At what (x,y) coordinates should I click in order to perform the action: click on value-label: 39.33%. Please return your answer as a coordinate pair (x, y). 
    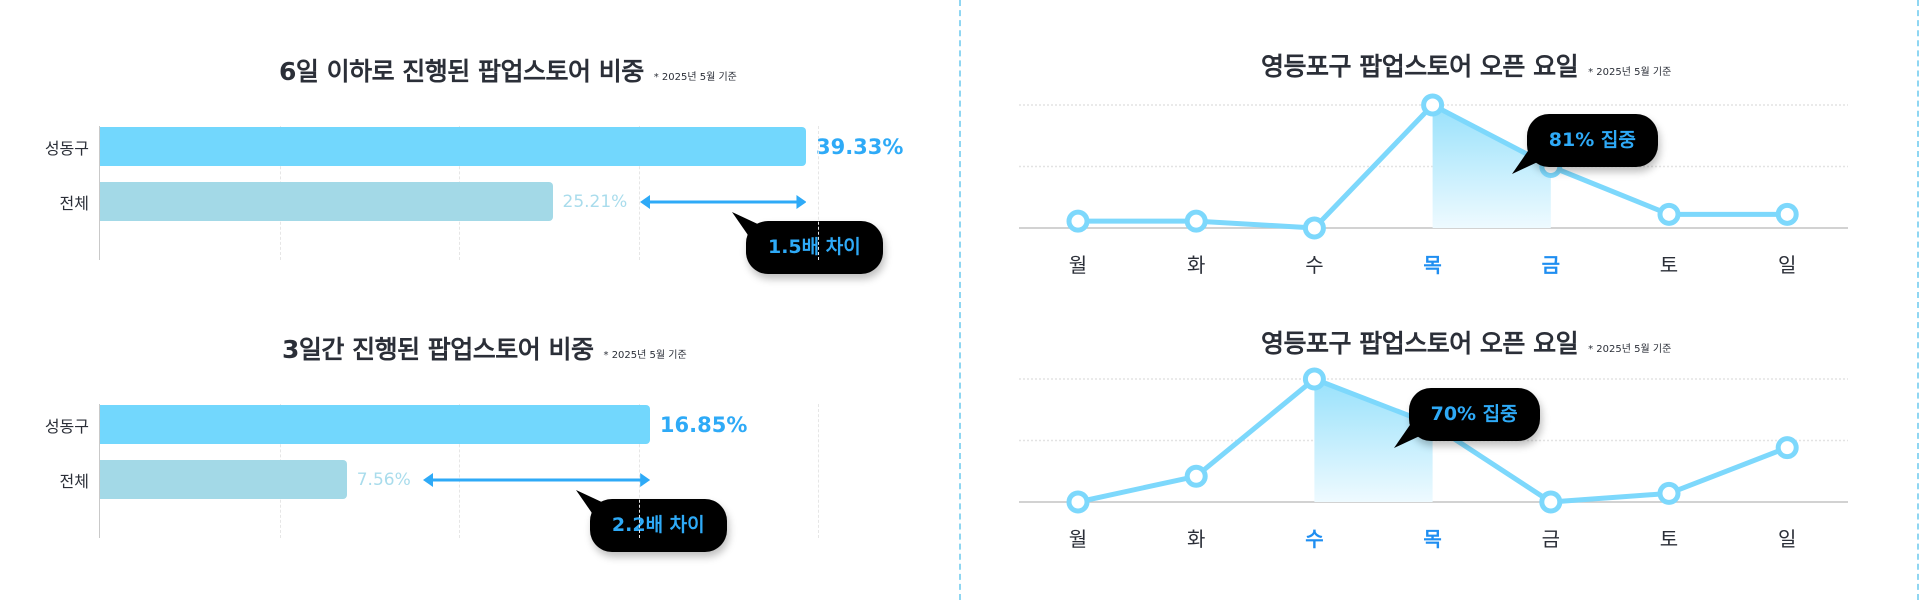
    Looking at the image, I should click on (859, 147).